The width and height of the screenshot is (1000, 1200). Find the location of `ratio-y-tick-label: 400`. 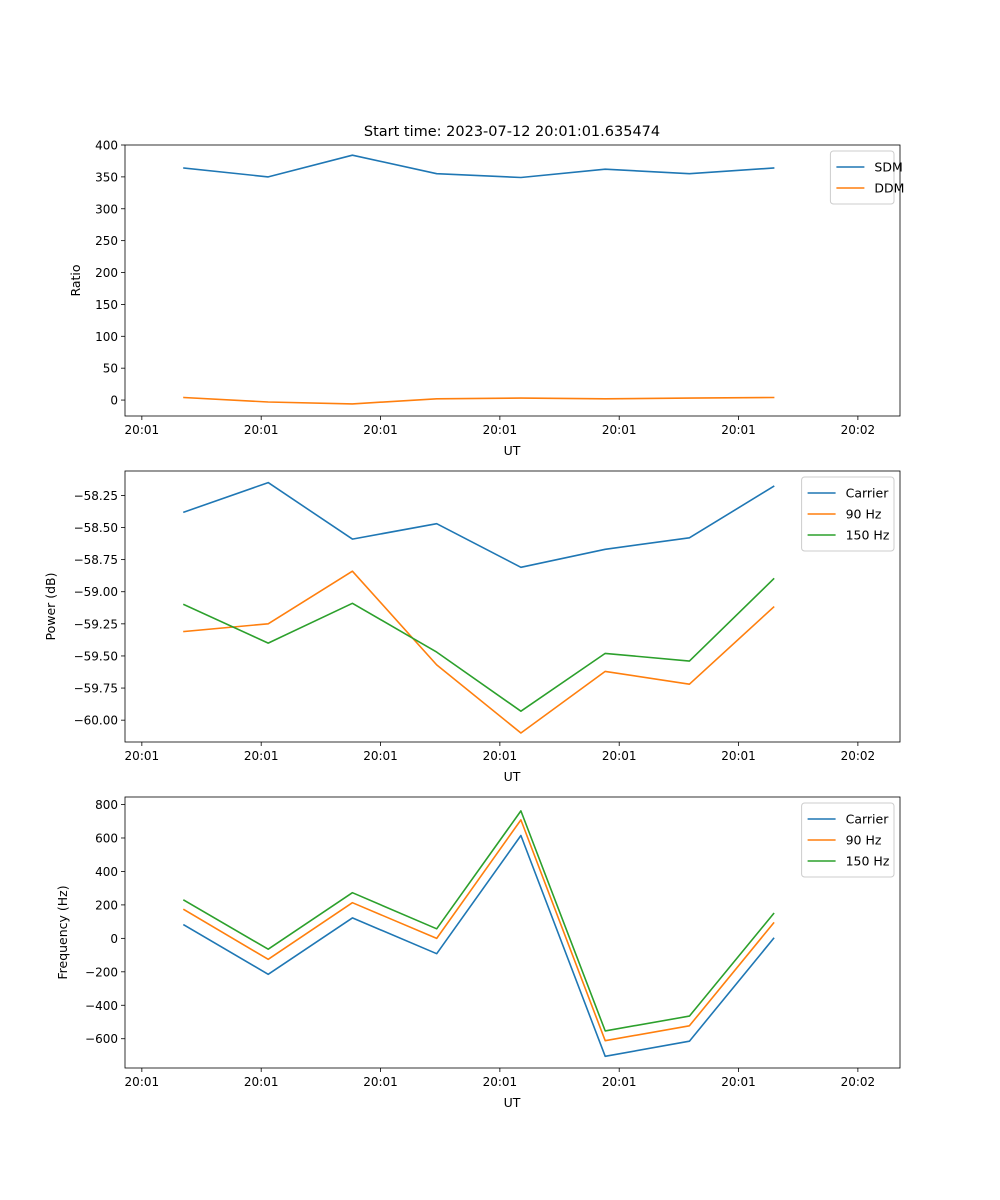

ratio-y-tick-label: 400 is located at coordinates (106, 146).